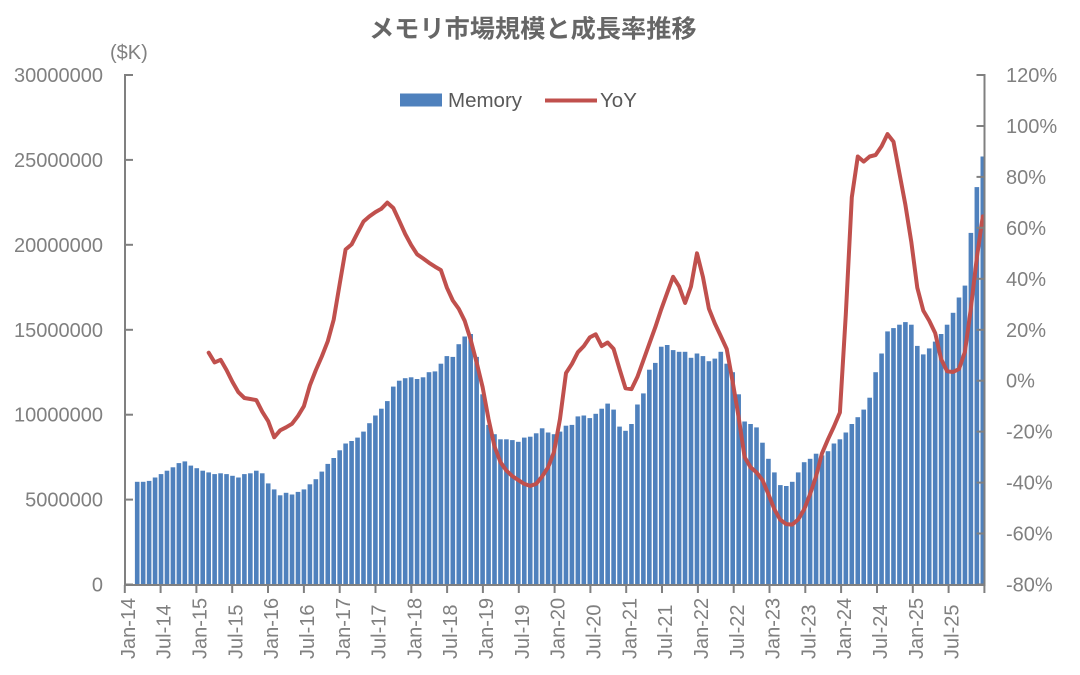  I want to click on svg-text: 10000000, so click(58, 416).